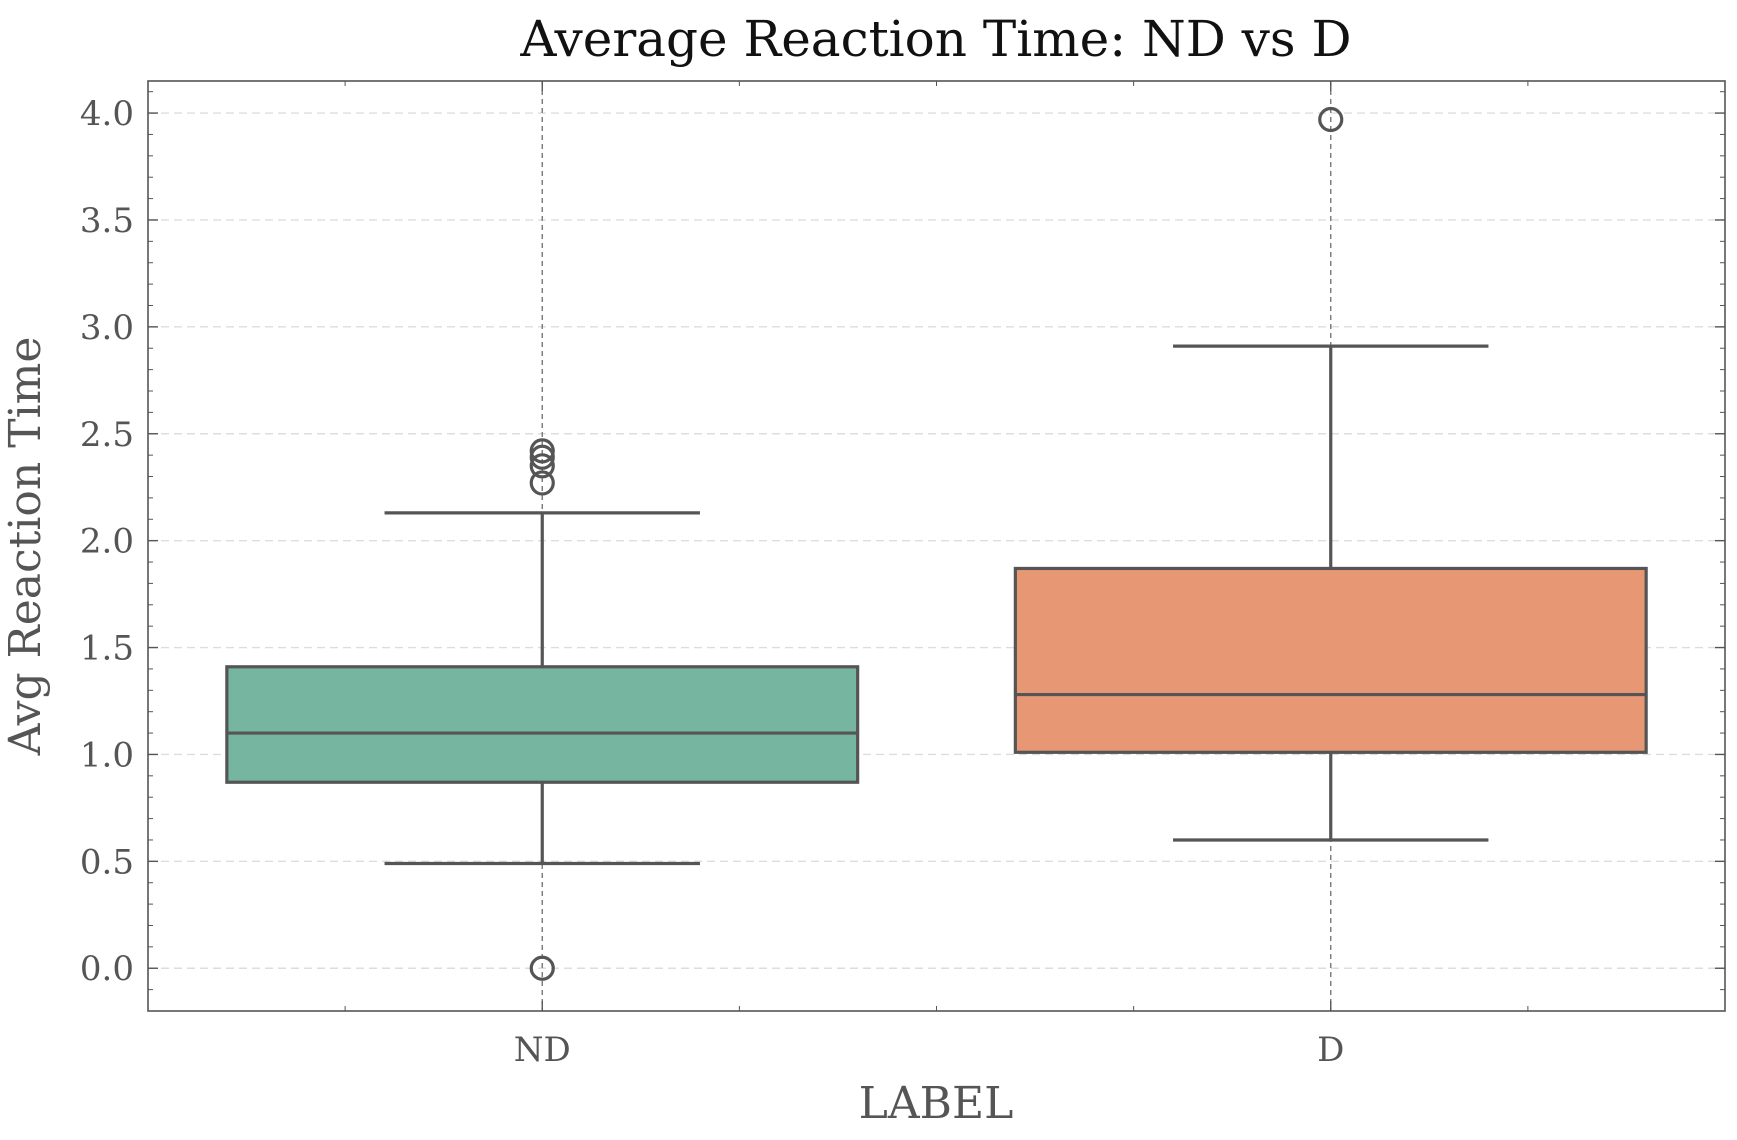  What do you see at coordinates (1330, 660) in the screenshot?
I see `box-d` at bounding box center [1330, 660].